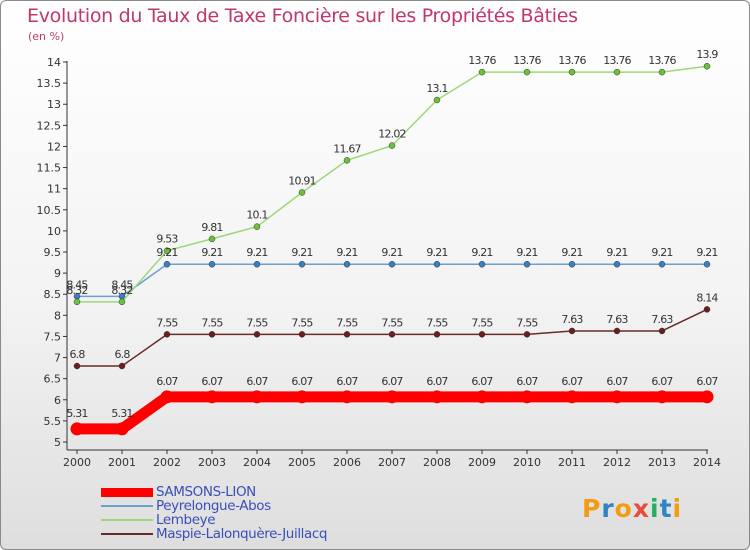 The width and height of the screenshot is (750, 550). What do you see at coordinates (54, 62) in the screenshot?
I see `y-tick-label: 14` at bounding box center [54, 62].